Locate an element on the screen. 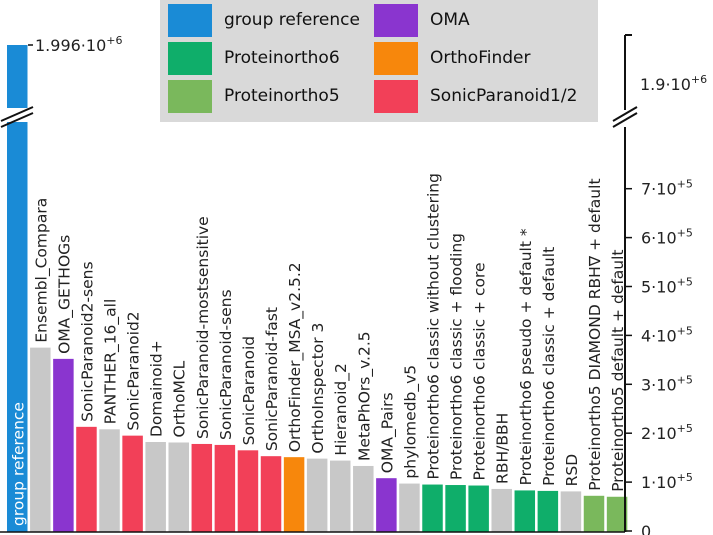 This screenshot has height=535, width=713. bar-label-20: Proteinortho6 classic + flooding is located at coordinates (457, 356).